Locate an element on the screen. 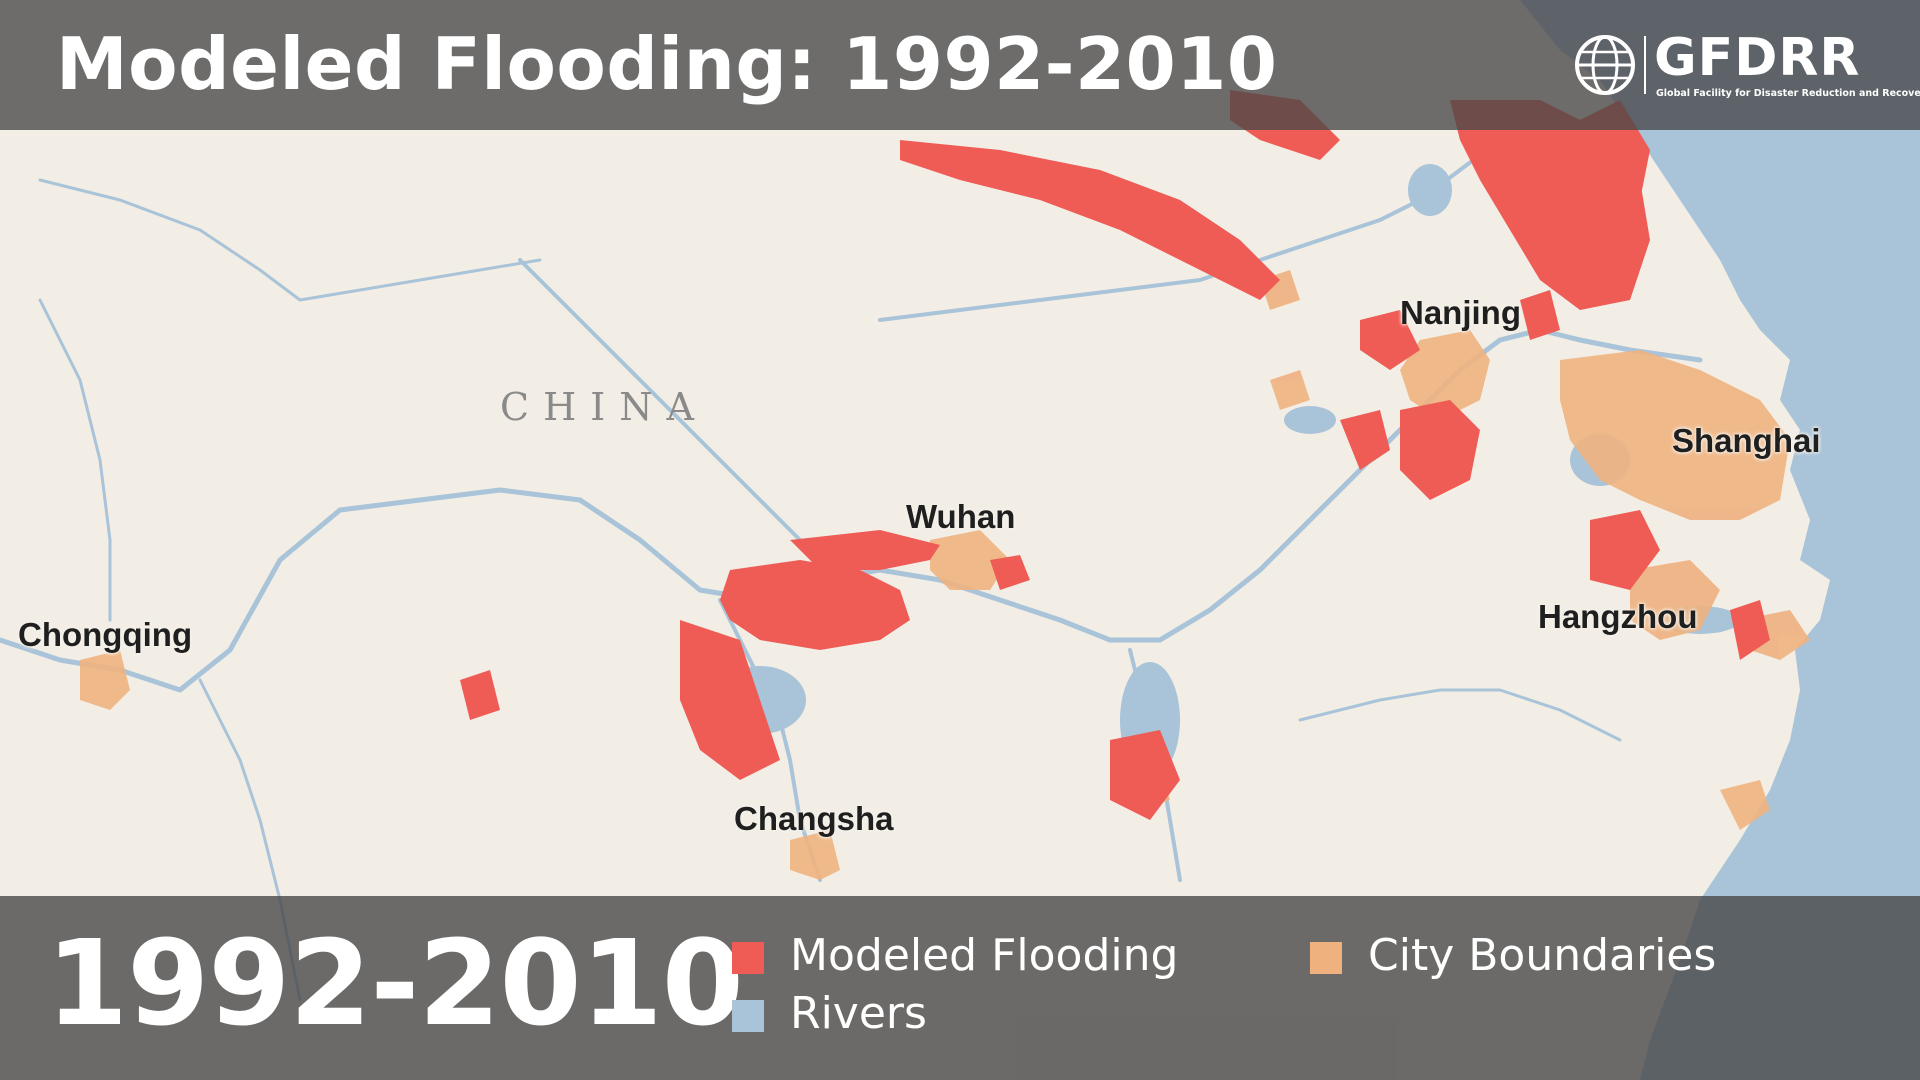 Image resolution: width=1920 pixels, height=1080 pixels. city-label-shanghai: Shanghai is located at coordinates (1746, 440).